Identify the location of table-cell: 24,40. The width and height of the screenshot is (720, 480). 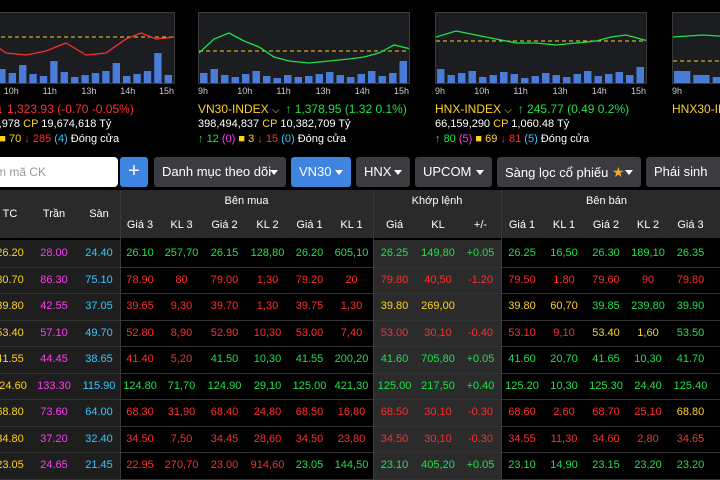
(648, 385).